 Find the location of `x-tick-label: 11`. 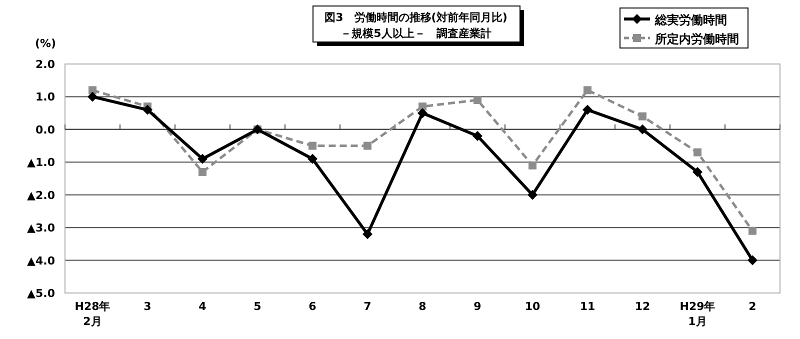

x-tick-label: 11 is located at coordinates (588, 306).